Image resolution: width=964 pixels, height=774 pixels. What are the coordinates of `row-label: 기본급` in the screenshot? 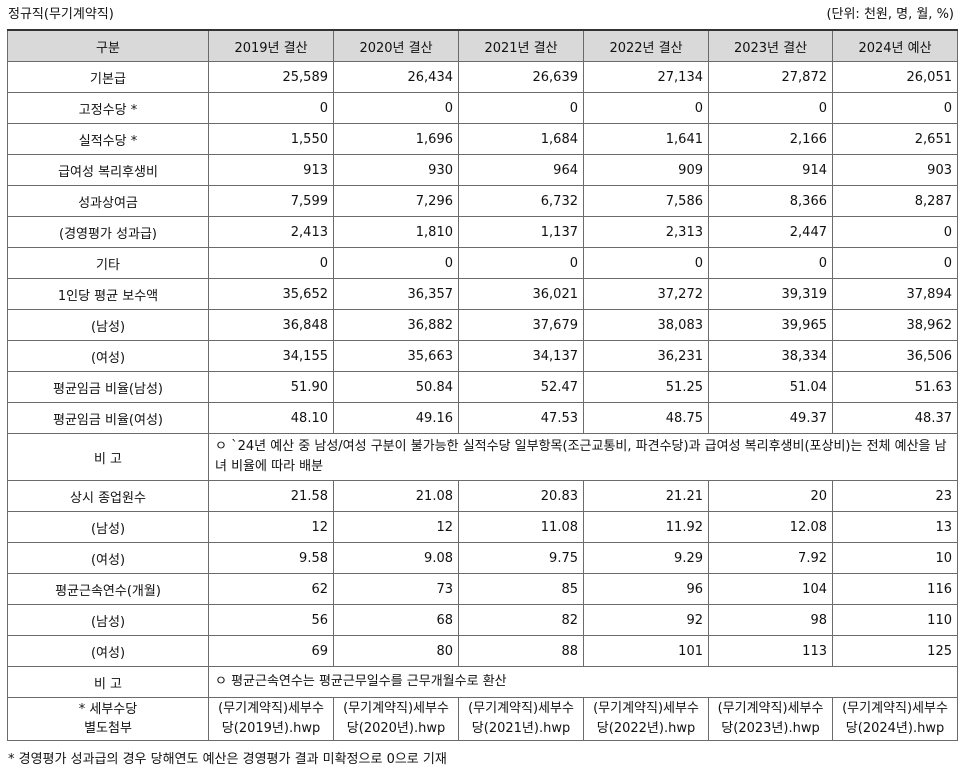 It's located at (108, 77).